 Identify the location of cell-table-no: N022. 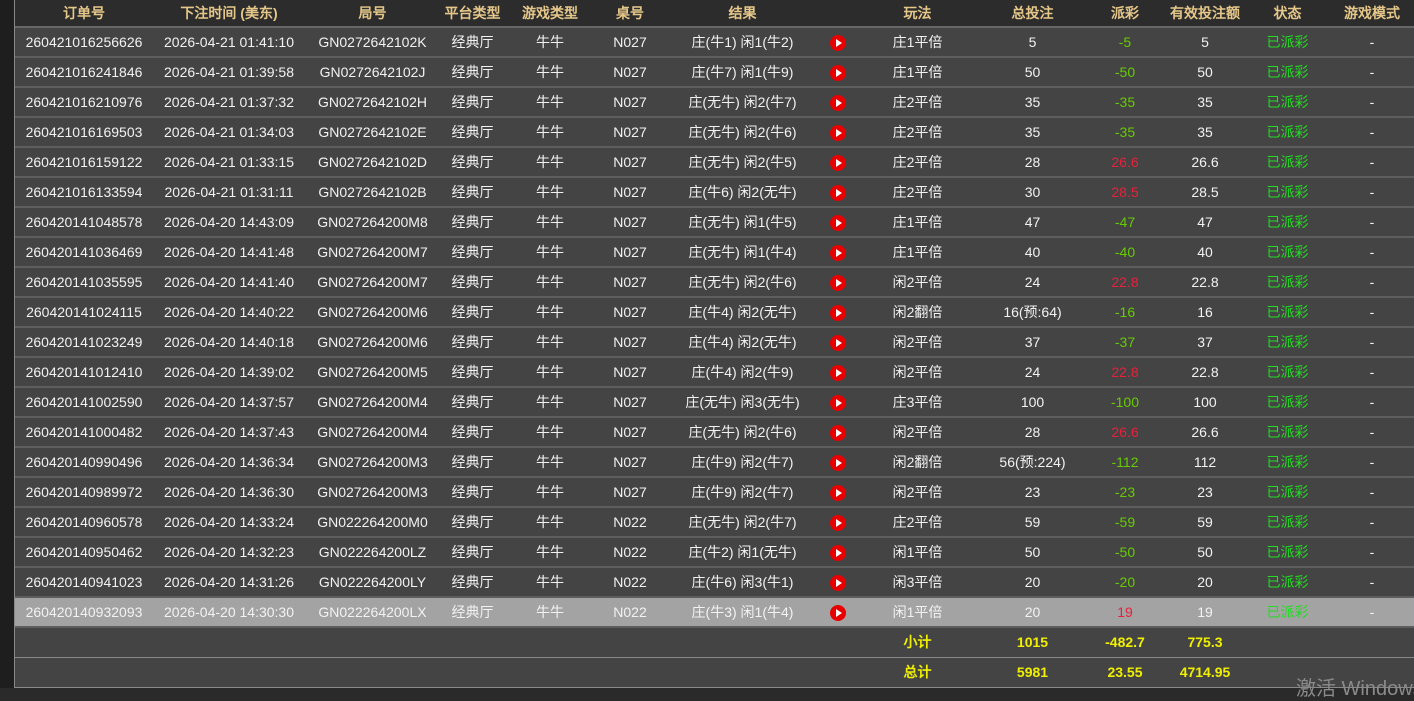
(630, 552).